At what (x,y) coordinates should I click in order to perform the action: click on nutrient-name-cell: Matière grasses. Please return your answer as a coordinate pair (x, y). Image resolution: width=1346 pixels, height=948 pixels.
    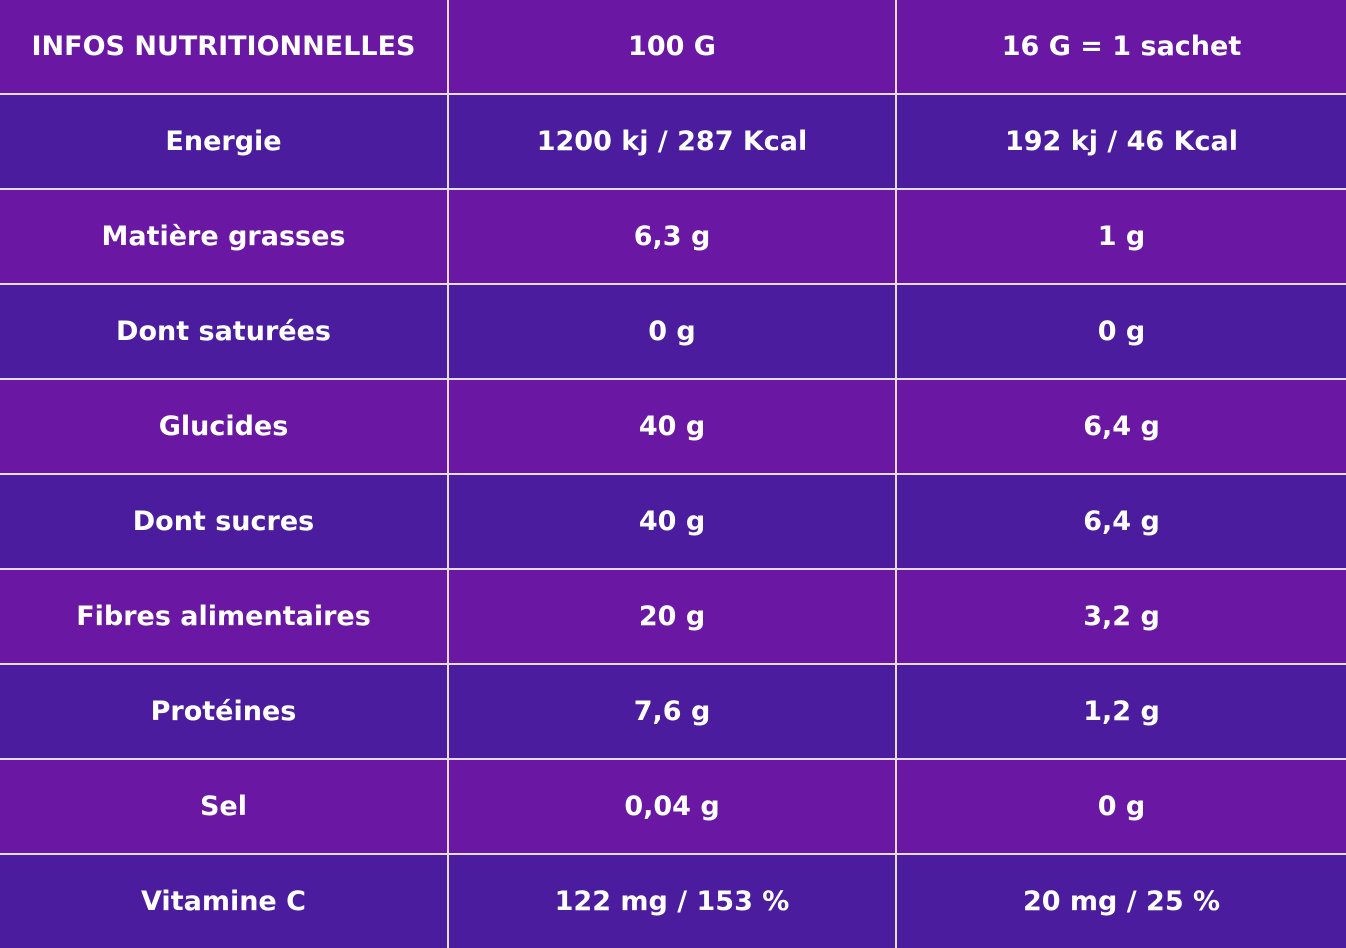
    Looking at the image, I should click on (224, 236).